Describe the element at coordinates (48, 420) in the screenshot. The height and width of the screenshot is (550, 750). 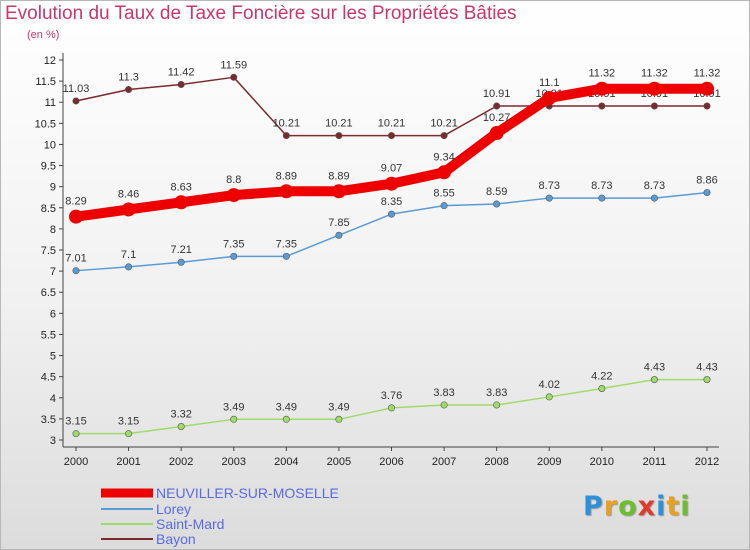
I see `y-tick-label: 3.5` at that location.